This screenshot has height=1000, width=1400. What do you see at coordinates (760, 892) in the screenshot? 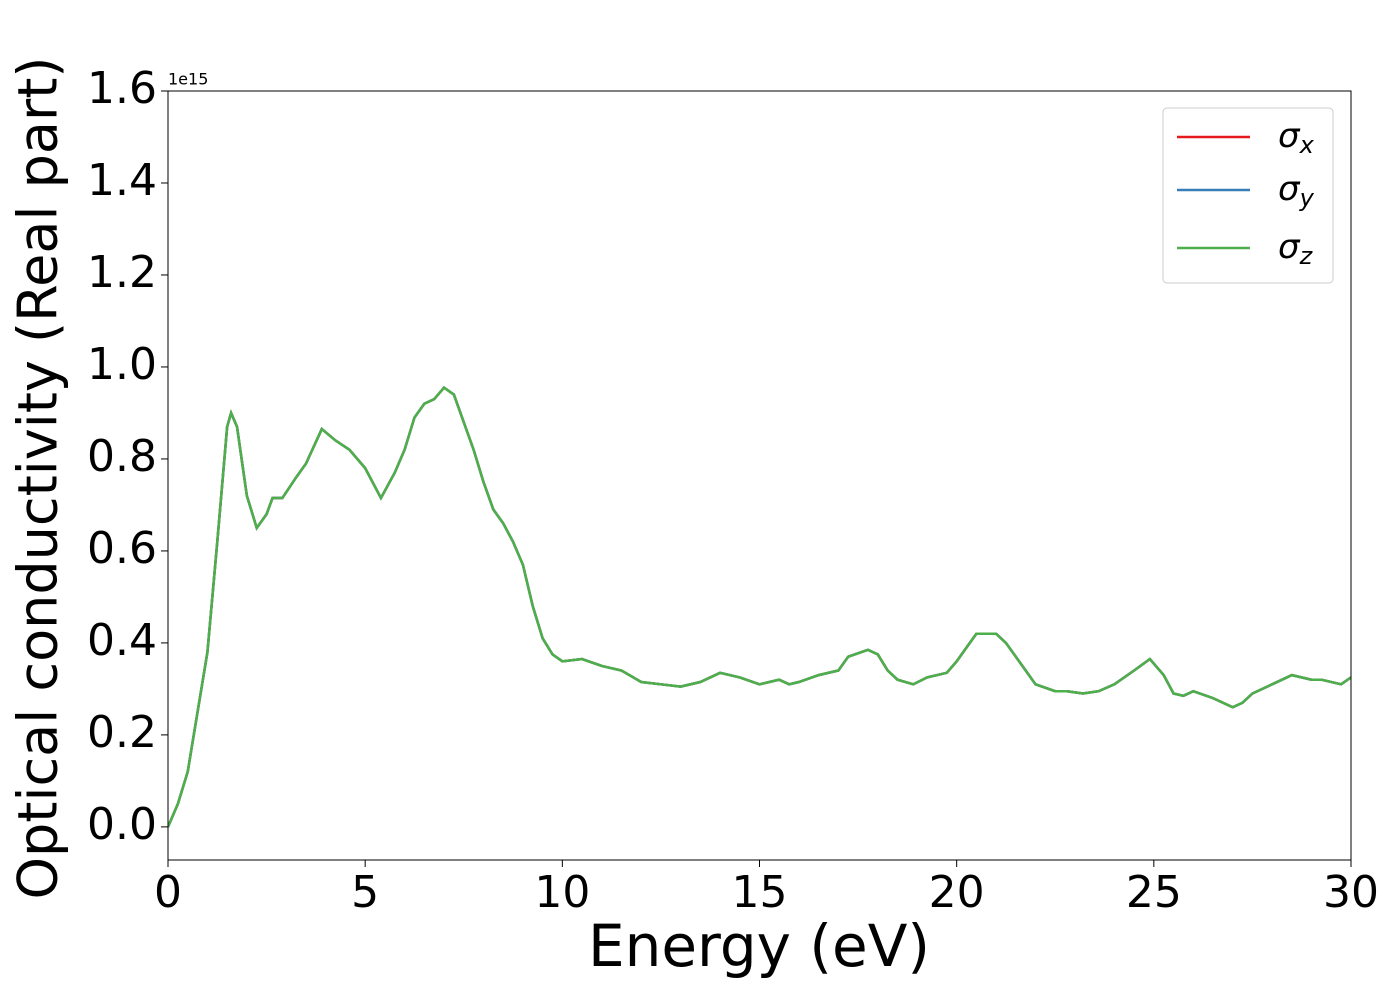
I see `x-tick-label: 15` at bounding box center [760, 892].